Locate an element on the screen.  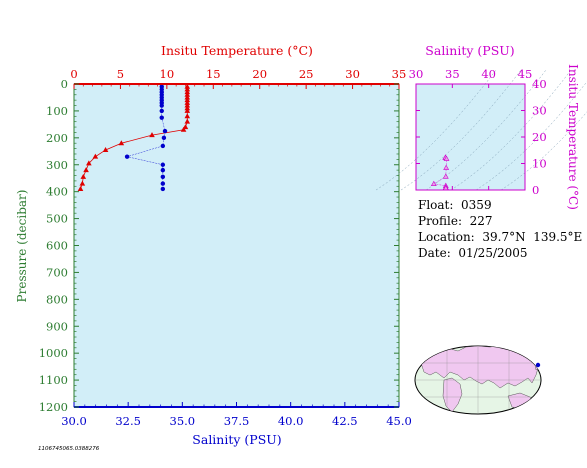
ts-y-tick-label: 40 is located at coordinates (539, 84).